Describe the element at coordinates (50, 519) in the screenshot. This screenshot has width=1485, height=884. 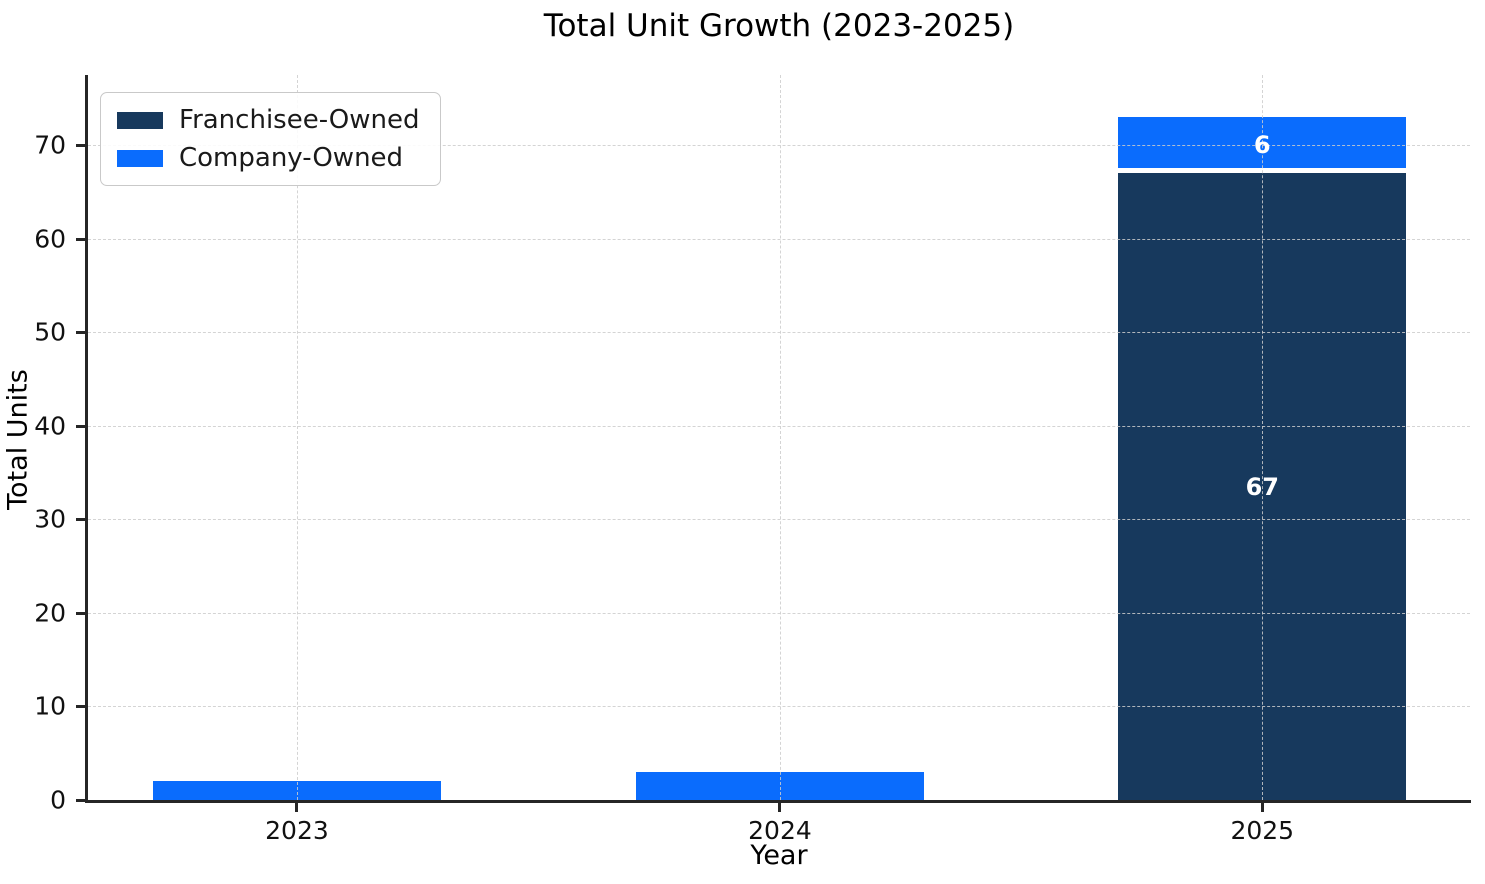
I see `y-tick-label-30: 30` at that location.